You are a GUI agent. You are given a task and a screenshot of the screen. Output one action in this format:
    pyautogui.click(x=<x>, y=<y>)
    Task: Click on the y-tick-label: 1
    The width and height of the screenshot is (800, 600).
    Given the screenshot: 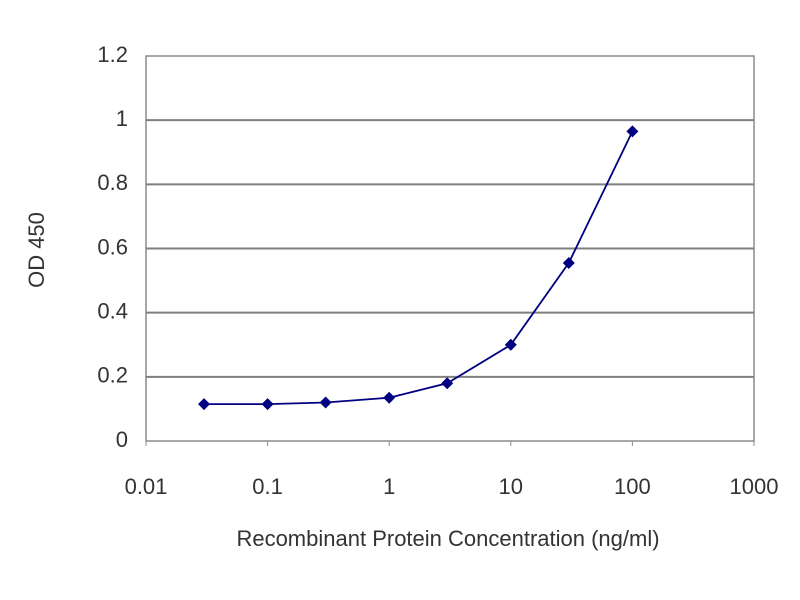 What is the action you would take?
    pyautogui.click(x=122, y=118)
    